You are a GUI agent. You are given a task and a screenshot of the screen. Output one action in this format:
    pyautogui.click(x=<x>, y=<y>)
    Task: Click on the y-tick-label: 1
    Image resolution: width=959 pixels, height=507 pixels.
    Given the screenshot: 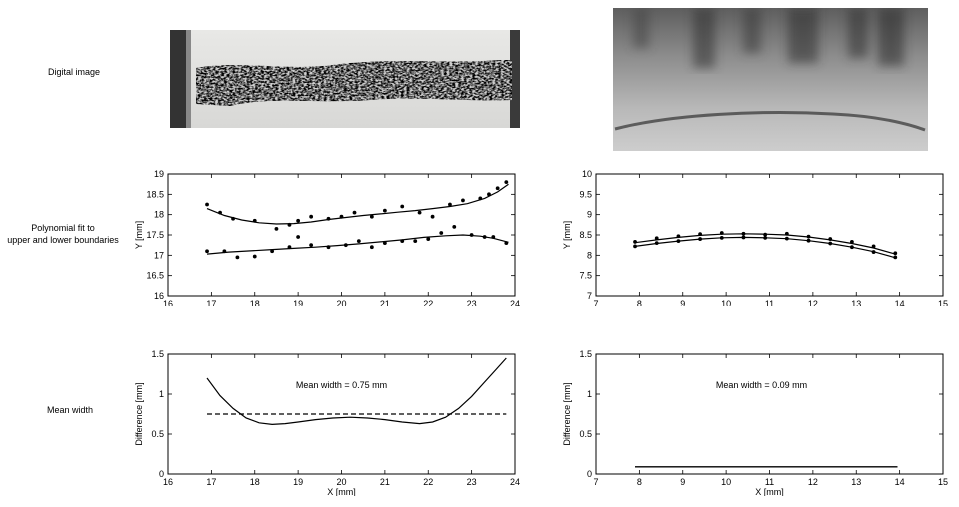 What is the action you would take?
    pyautogui.click(x=589, y=394)
    